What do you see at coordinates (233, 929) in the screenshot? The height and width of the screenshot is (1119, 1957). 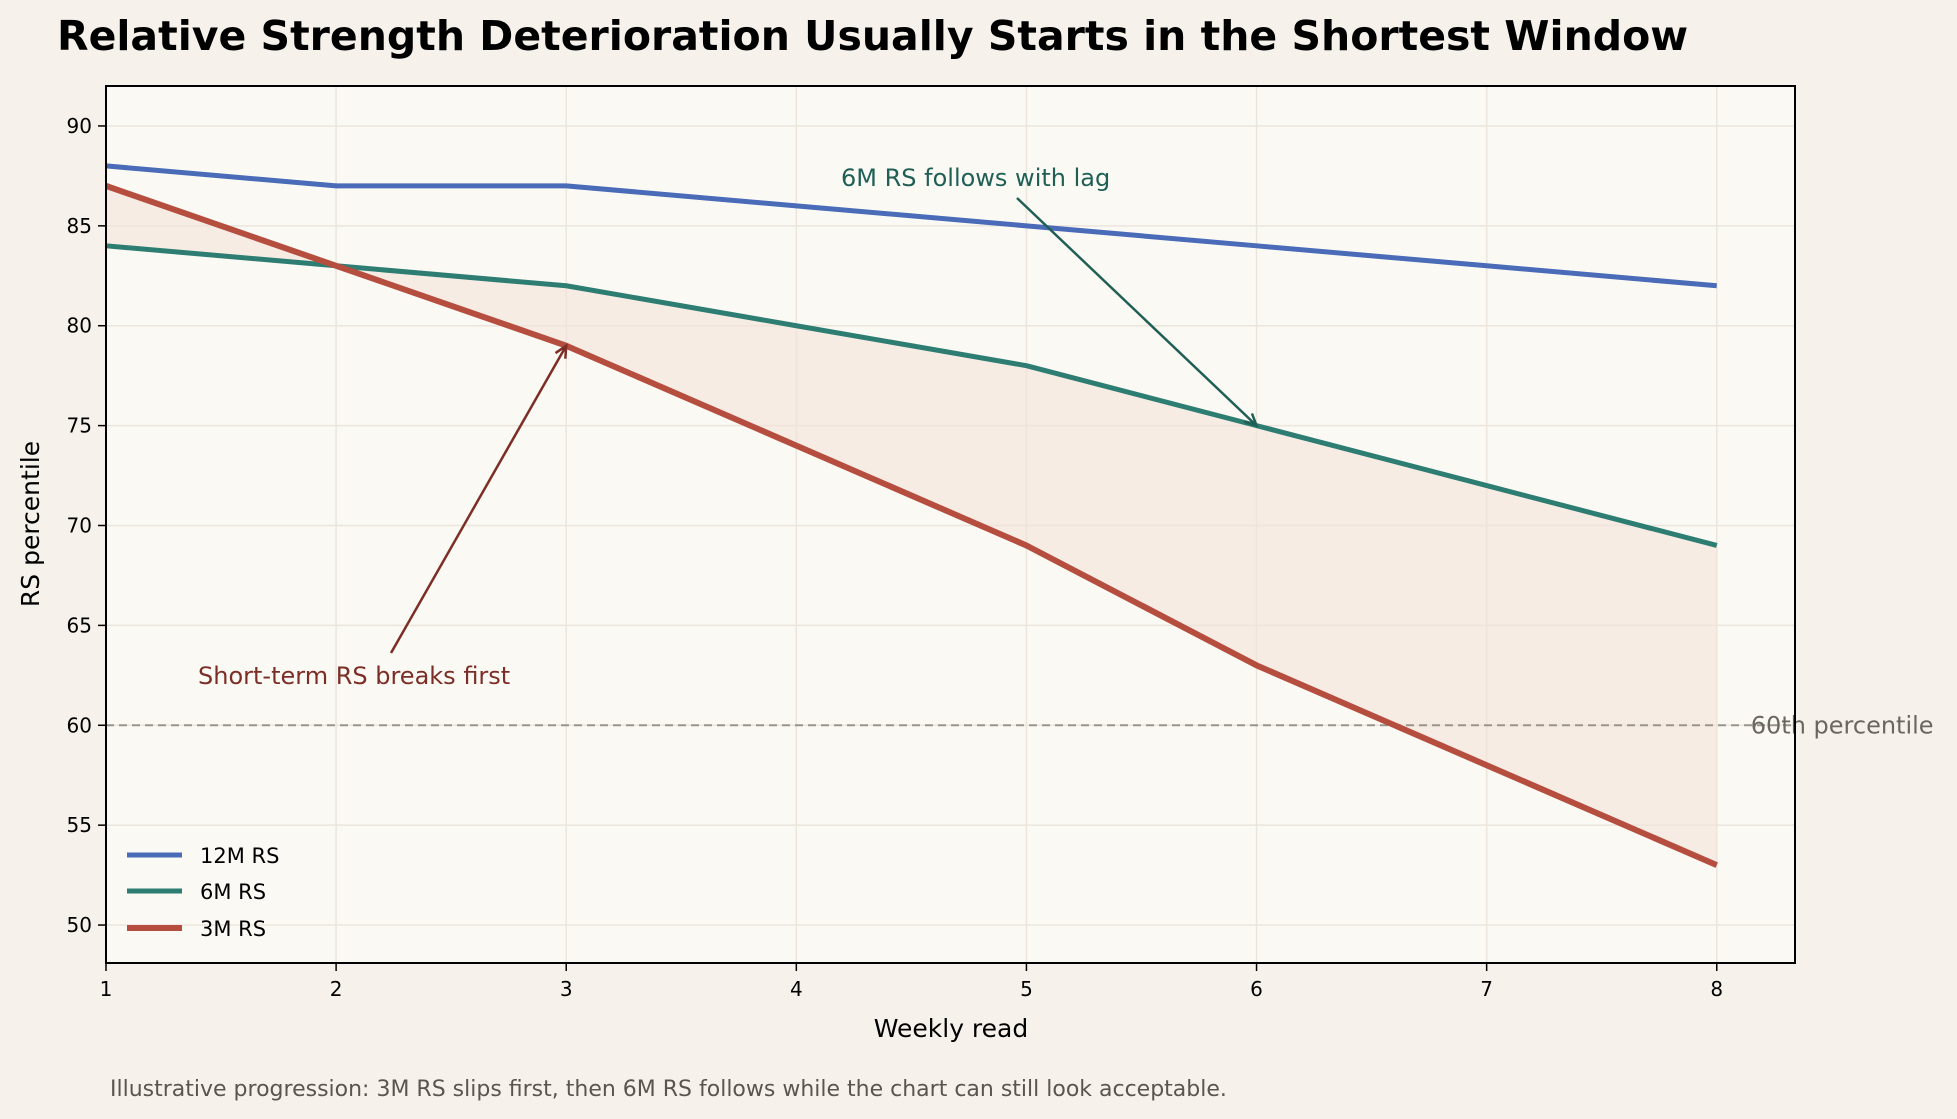 I see `legend-label-3m: 3M RS` at bounding box center [233, 929].